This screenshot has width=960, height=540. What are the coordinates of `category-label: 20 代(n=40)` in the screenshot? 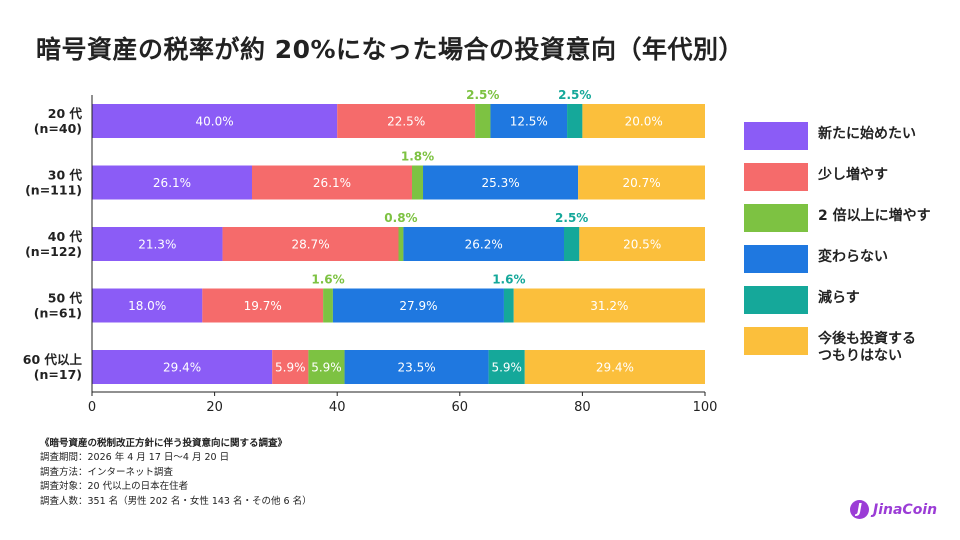 It's located at (58, 121).